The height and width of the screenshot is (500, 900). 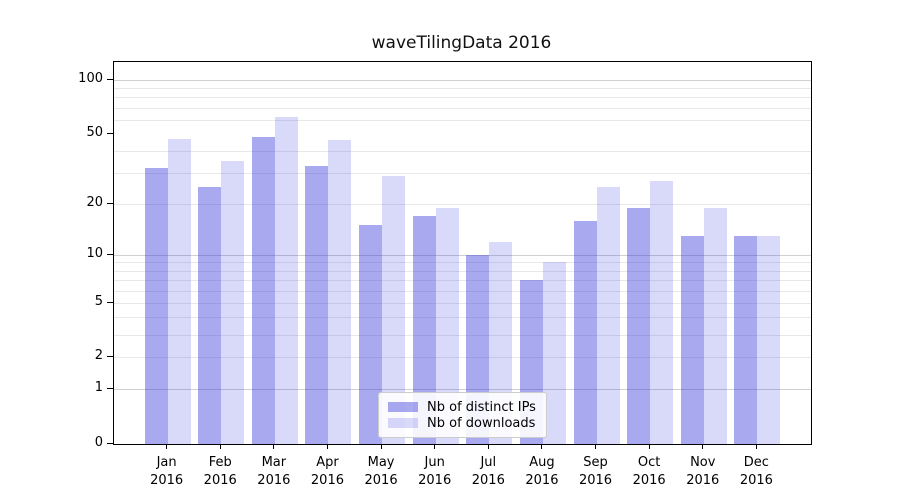 I want to click on x-tick-label: Jan 2016, so click(x=167, y=471).